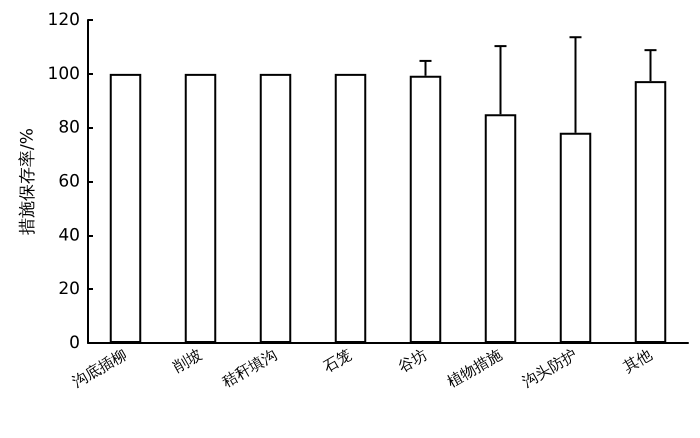 Image resolution: width=700 pixels, height=438 pixels. Describe the element at coordinates (337, 360) in the screenshot. I see `x-tick-label: 石笼` at that location.